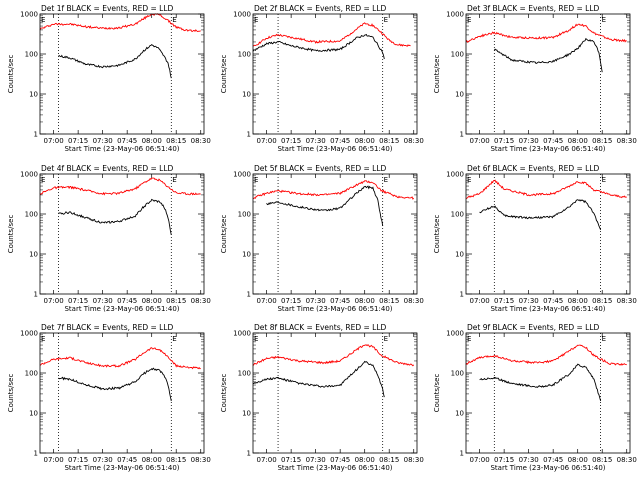 The height and width of the screenshot is (480, 640). I want to click on panel-title: Det 2f BLACK = Events, RED = LLD, so click(320, 8).